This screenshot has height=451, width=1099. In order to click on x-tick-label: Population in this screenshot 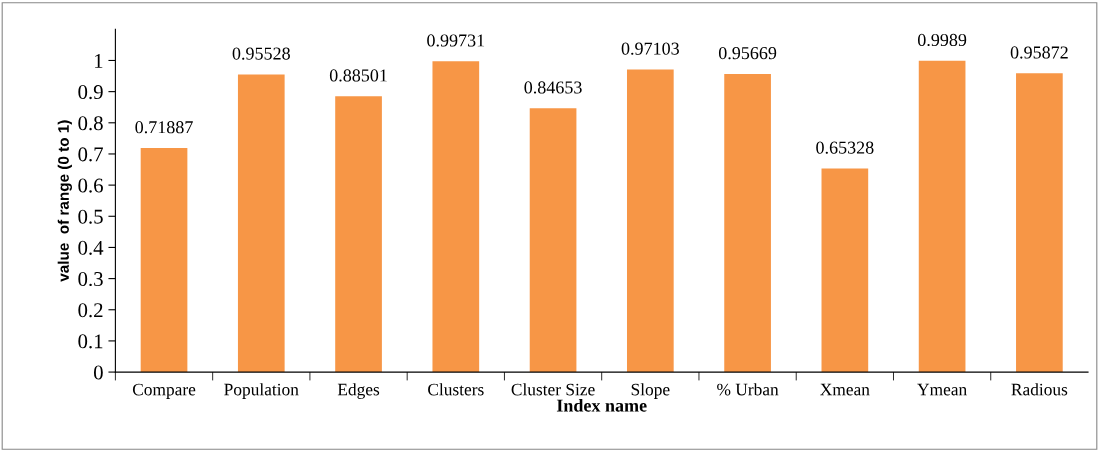, I will do `click(261, 391)`.